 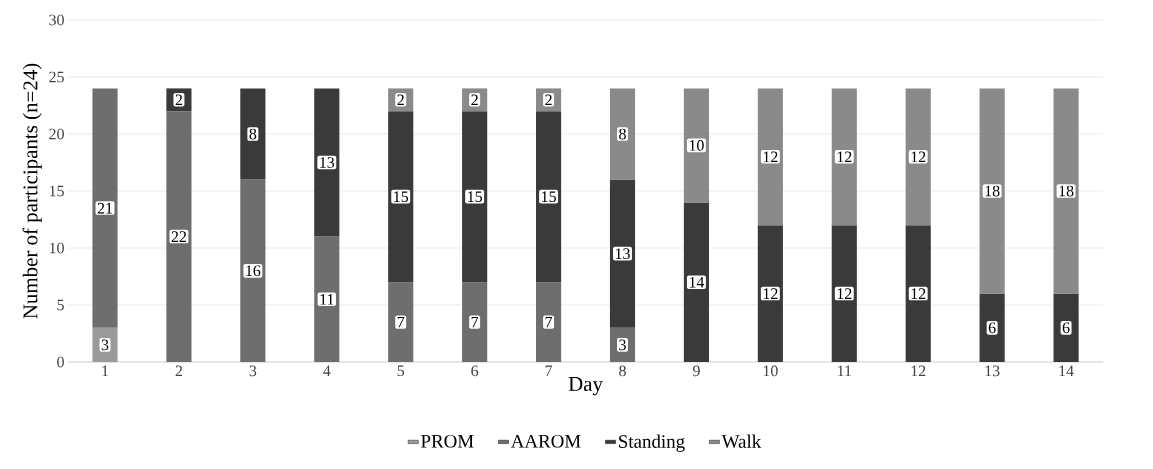 What do you see at coordinates (253, 371) in the screenshot?
I see `x-tick-label: 3` at bounding box center [253, 371].